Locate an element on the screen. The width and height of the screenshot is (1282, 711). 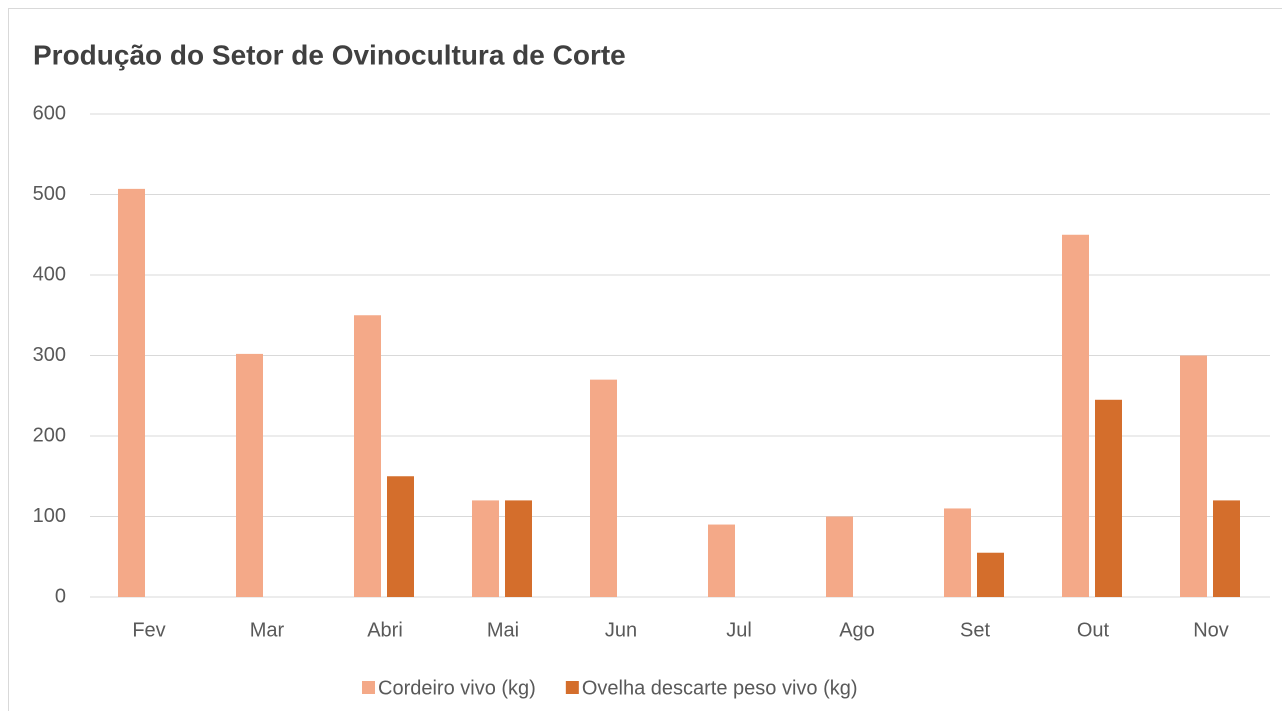
y-tick-label: 600 is located at coordinates (49, 113).